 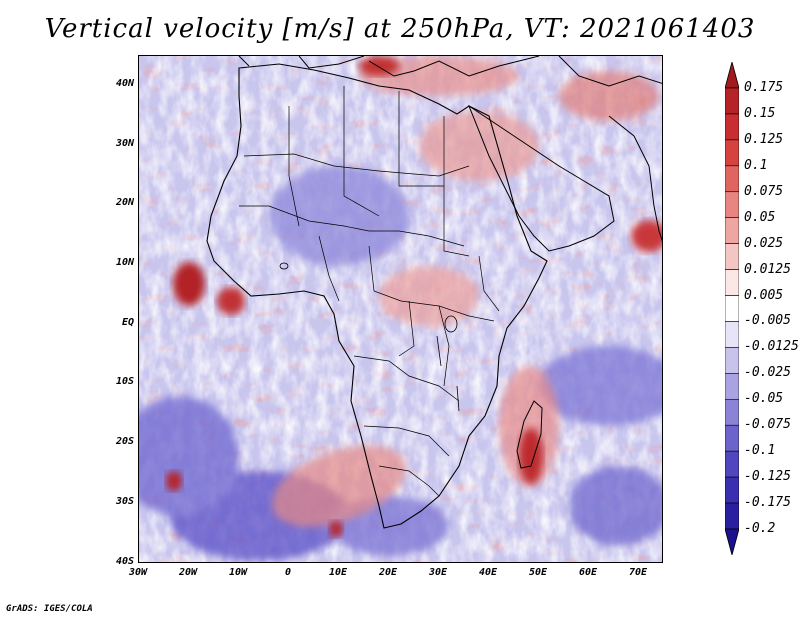 What do you see at coordinates (450, 71) in the screenshot?
I see `europe-coastline` at bounding box center [450, 71].